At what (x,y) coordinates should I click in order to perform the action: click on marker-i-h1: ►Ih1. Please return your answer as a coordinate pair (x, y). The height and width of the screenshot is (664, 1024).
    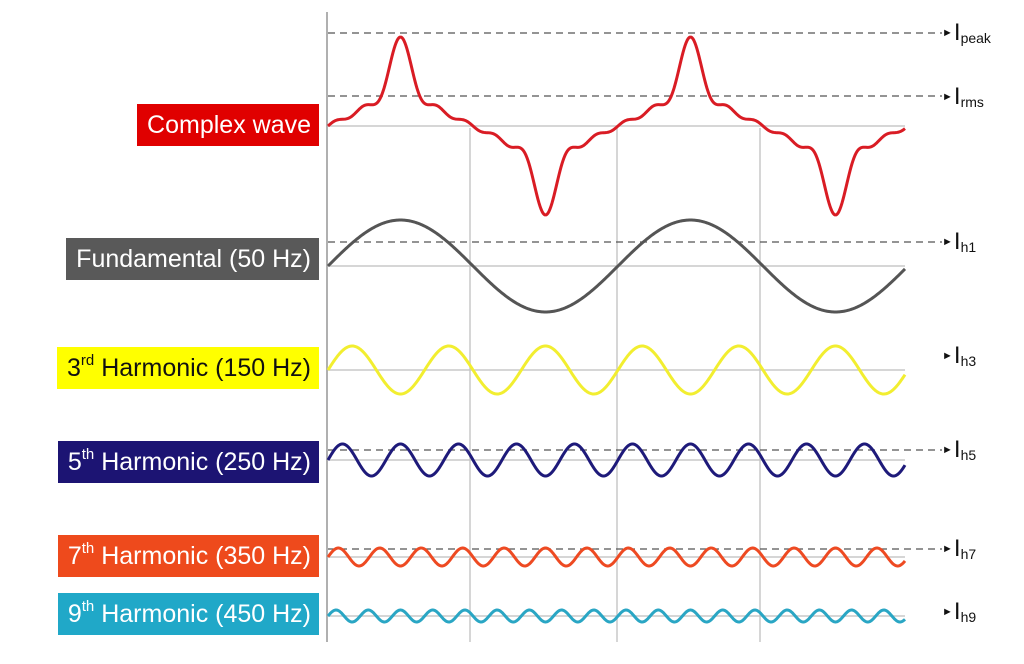
    Looking at the image, I should click on (959, 242).